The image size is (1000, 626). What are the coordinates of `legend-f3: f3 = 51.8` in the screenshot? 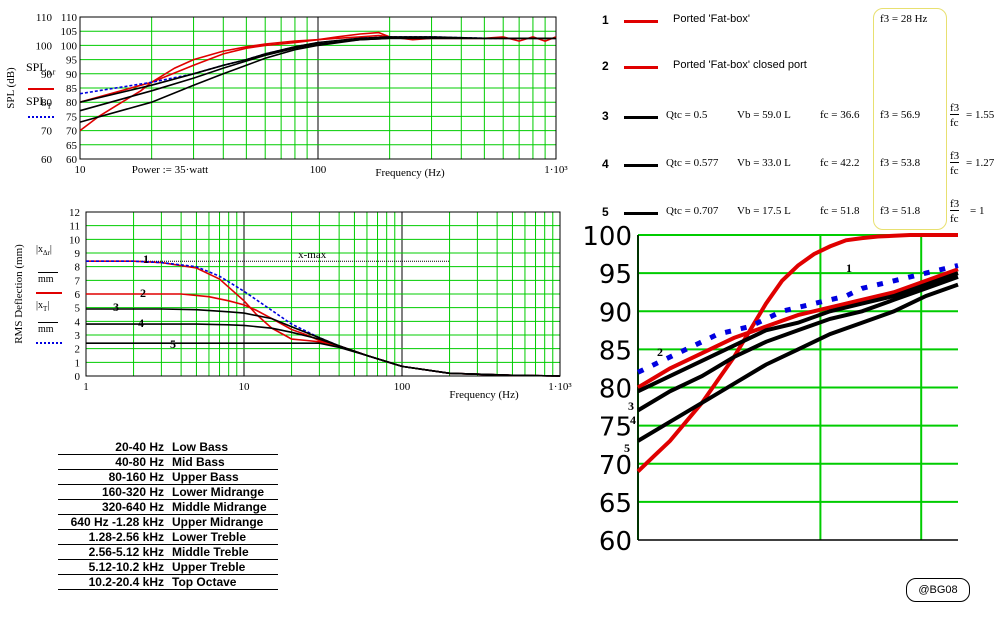 It's located at (900, 211).